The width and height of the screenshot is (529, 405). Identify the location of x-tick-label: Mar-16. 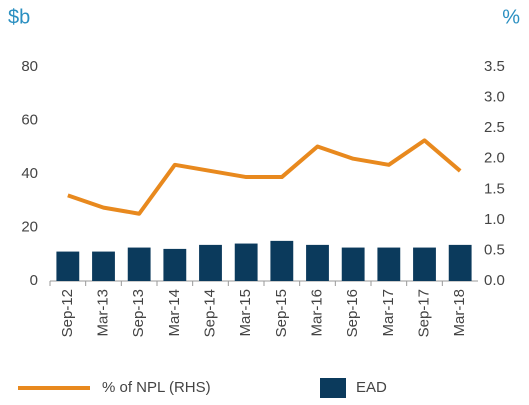
(316, 313).